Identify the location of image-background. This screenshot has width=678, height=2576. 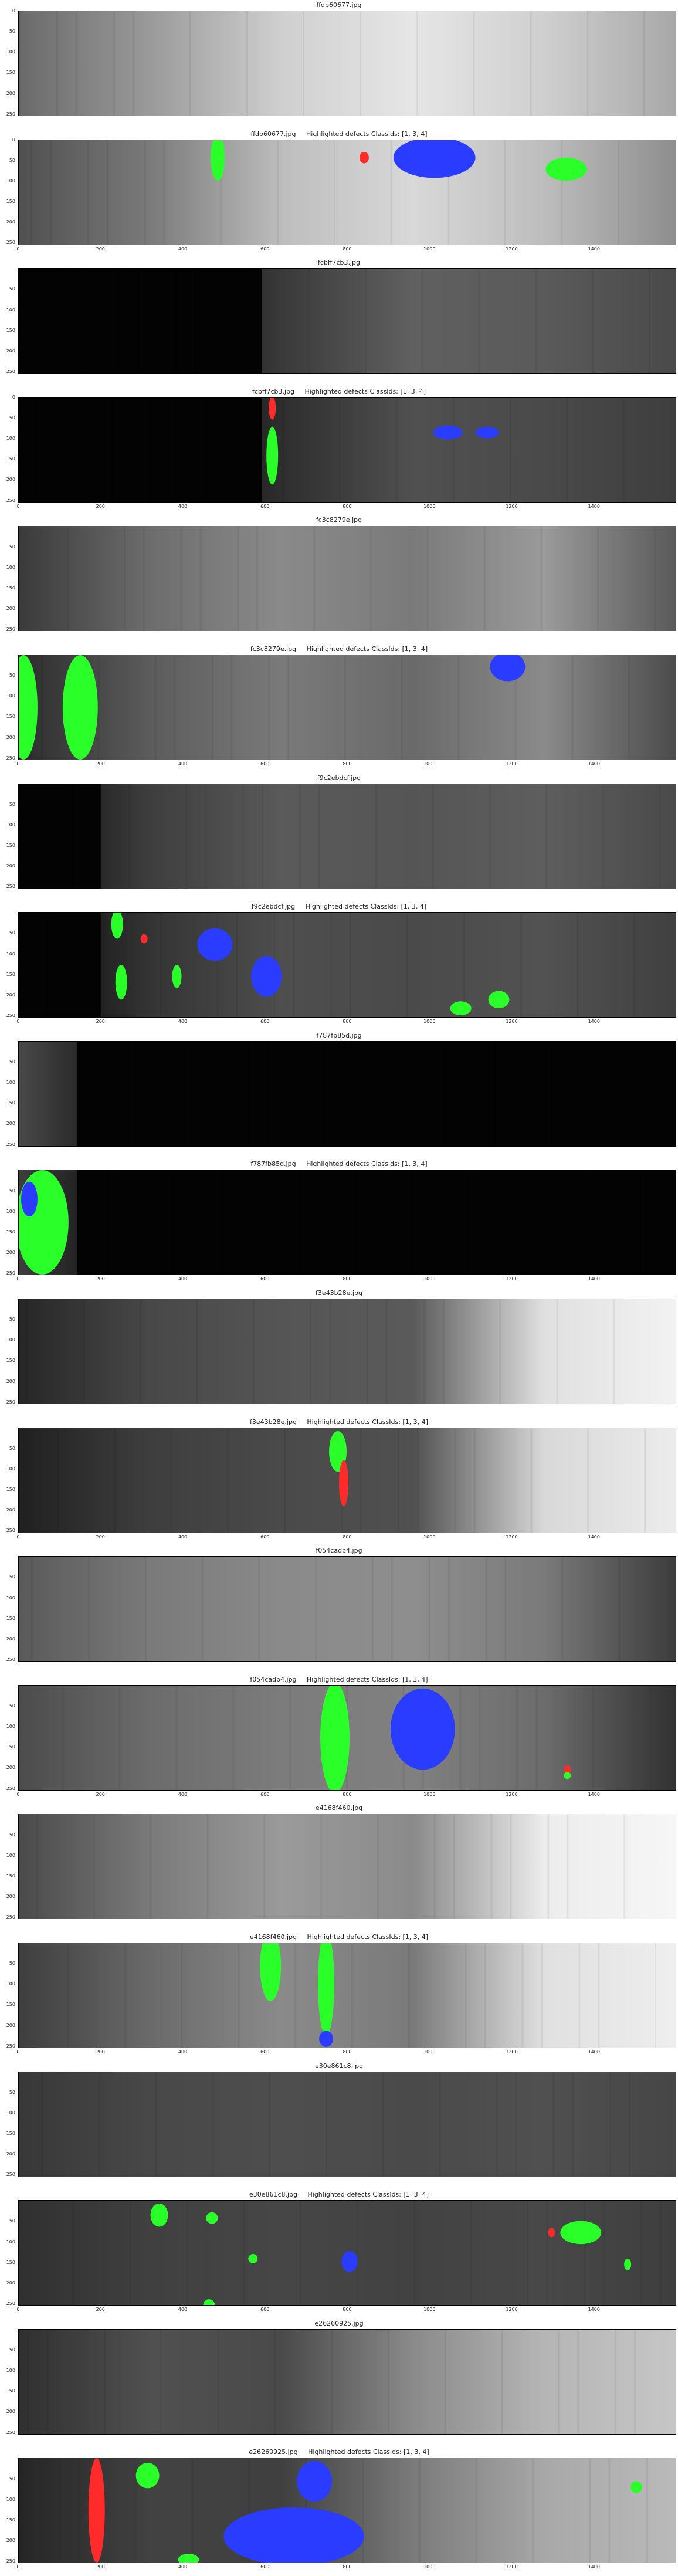
(348, 1351).